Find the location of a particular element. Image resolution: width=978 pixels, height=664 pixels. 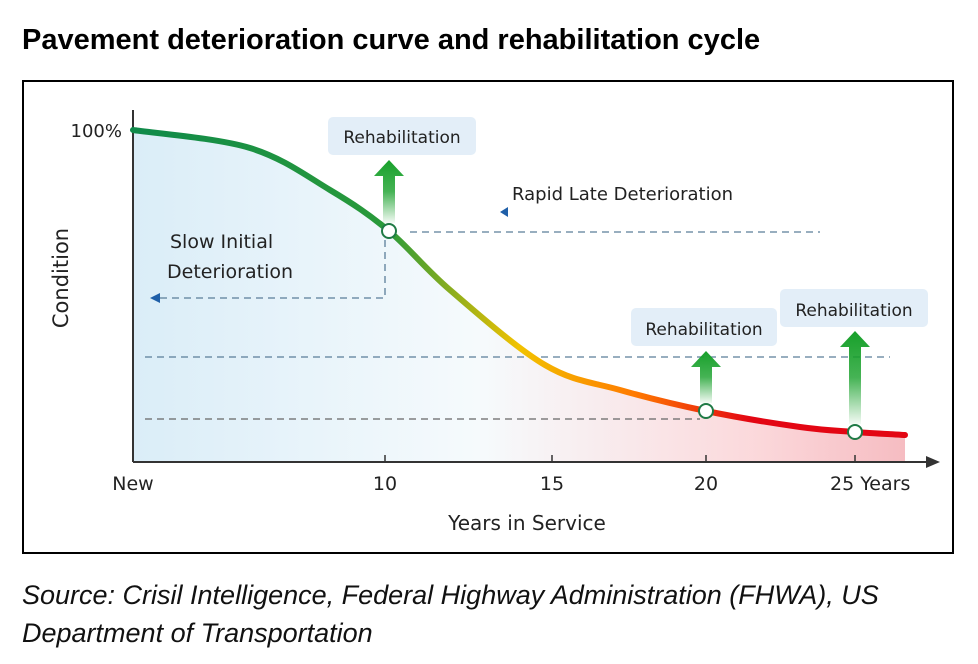

axis-arrow-icon is located at coordinates (933, 462).